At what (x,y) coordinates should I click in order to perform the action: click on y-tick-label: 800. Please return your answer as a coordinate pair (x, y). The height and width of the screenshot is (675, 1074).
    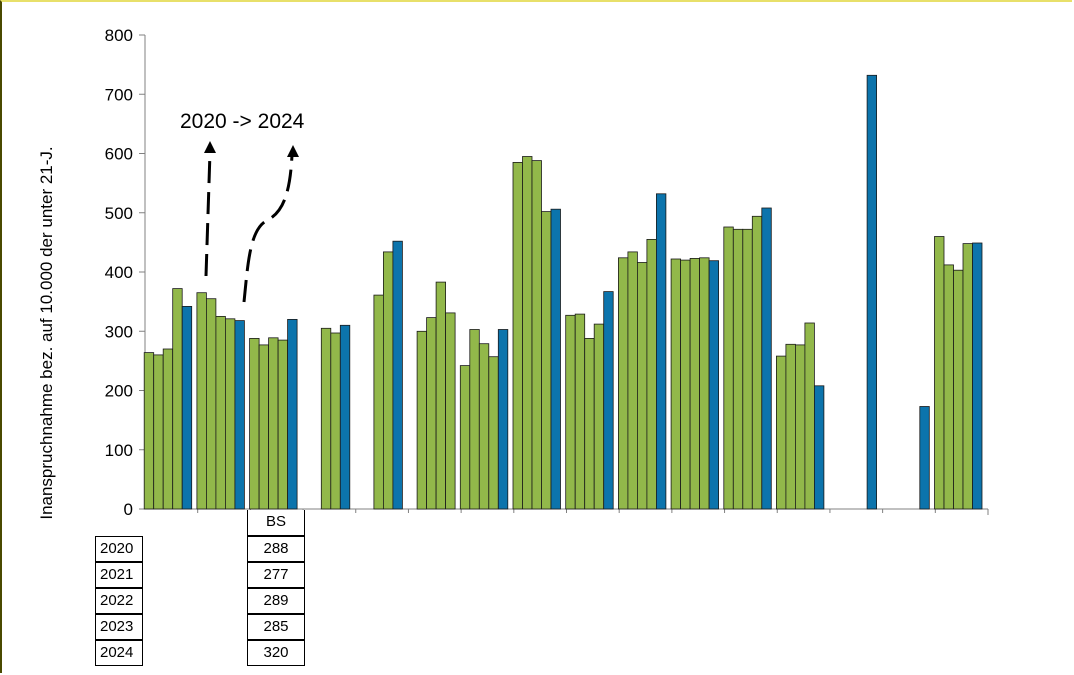
    Looking at the image, I should click on (119, 35).